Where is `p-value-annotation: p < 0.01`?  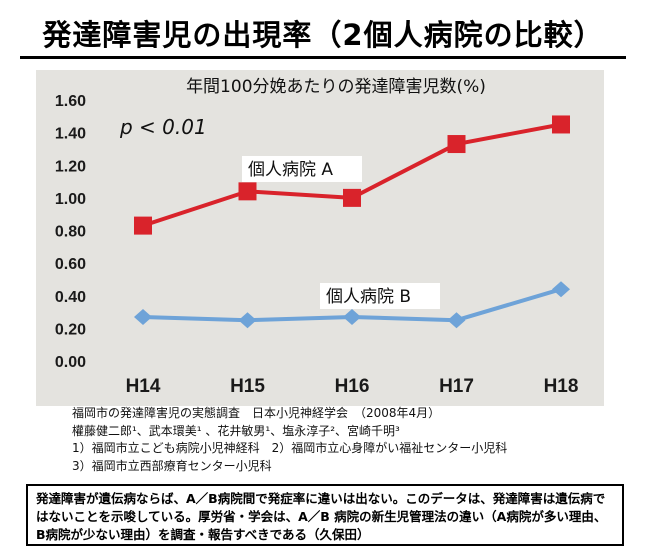 p-value-annotation: p < 0.01 is located at coordinates (163, 127).